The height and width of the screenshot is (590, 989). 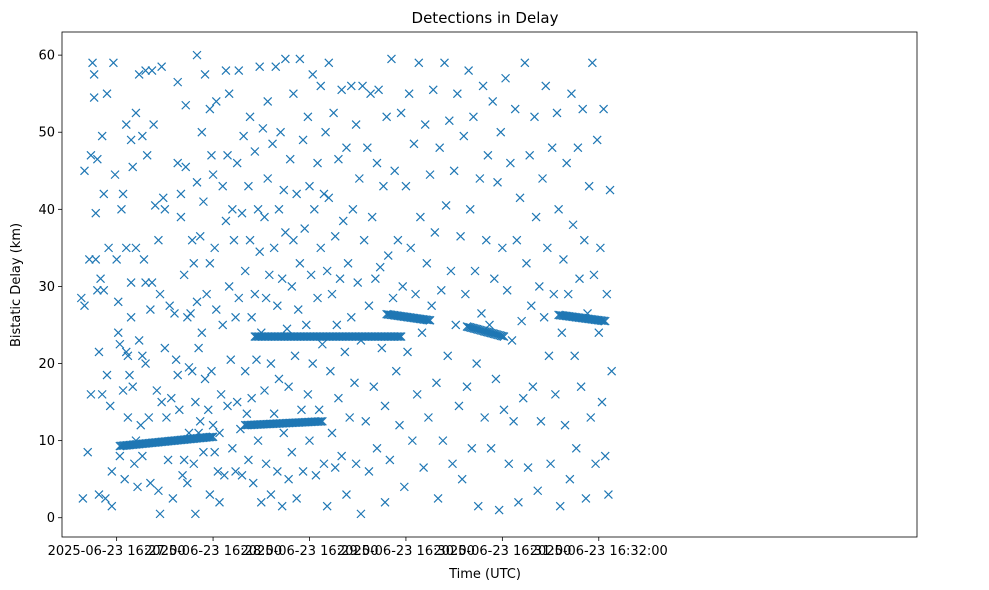 I want to click on chart-title: Detections in Delay, so click(x=485, y=18).